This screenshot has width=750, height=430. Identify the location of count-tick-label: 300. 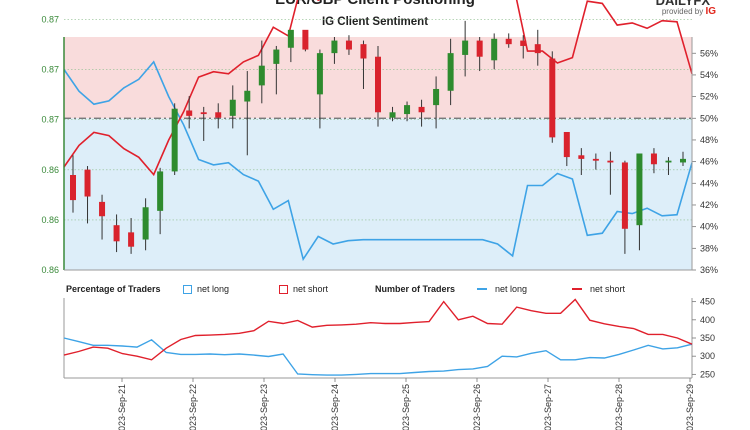
(707, 356).